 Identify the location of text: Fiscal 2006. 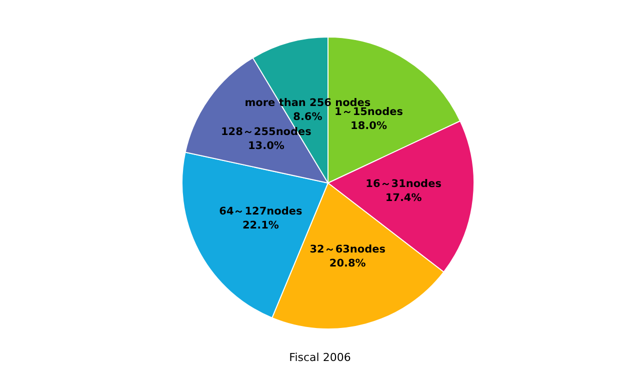
(320, 357).